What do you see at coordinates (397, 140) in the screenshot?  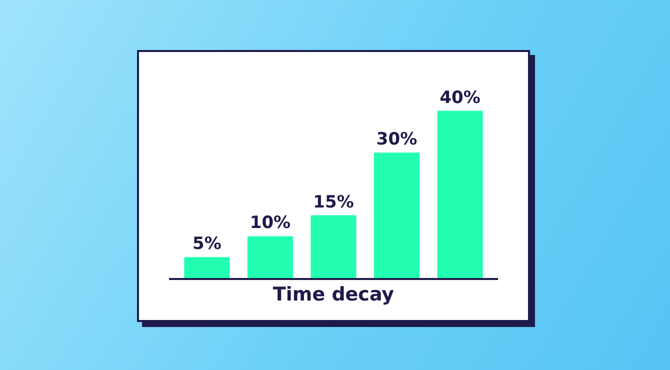 I see `data-label: 30%` at bounding box center [397, 140].